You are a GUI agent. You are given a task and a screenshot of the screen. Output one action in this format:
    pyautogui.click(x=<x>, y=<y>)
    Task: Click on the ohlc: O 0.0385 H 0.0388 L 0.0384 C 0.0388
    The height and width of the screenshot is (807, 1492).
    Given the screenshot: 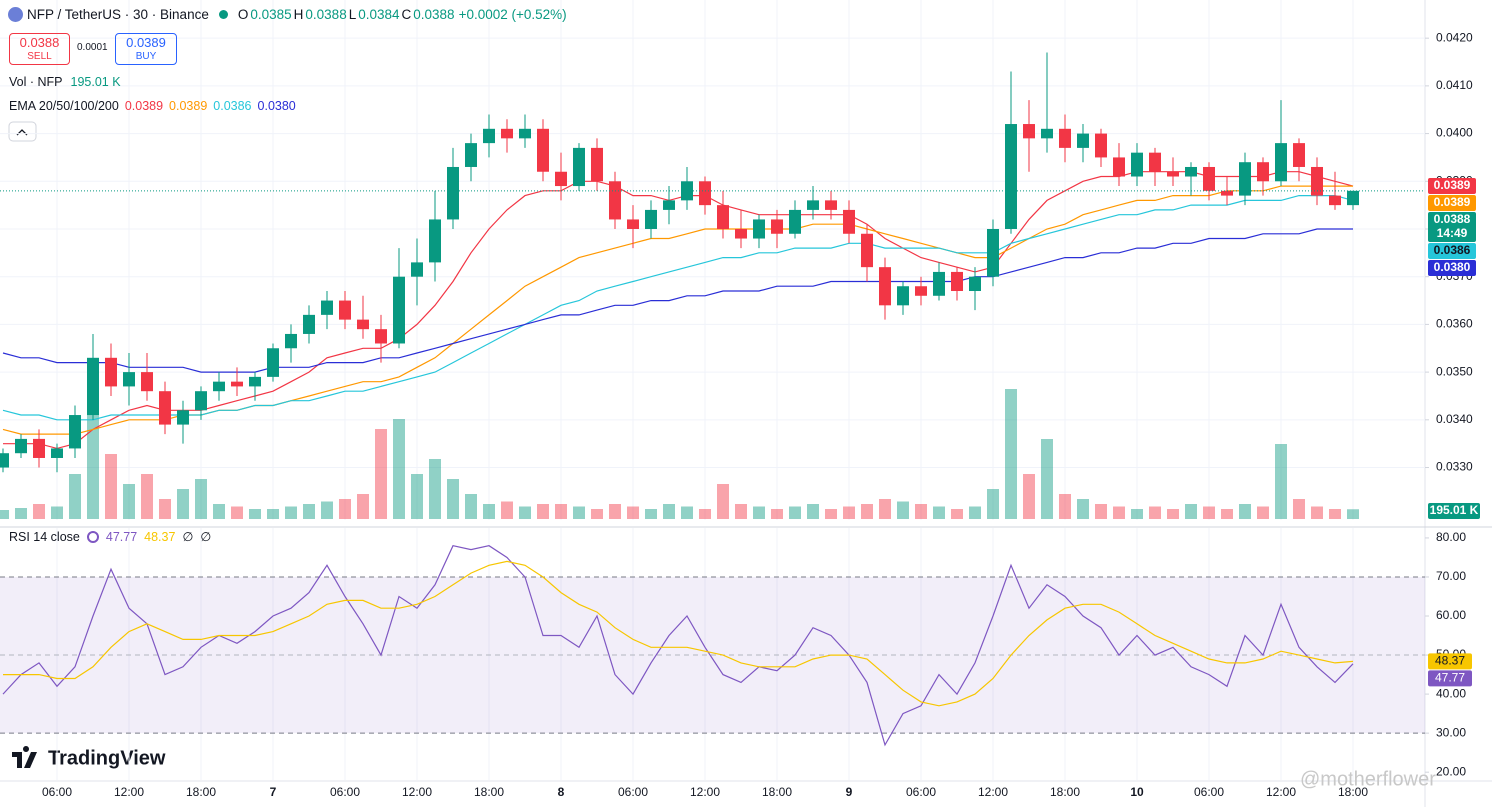 What is the action you would take?
    pyautogui.click(x=346, y=14)
    